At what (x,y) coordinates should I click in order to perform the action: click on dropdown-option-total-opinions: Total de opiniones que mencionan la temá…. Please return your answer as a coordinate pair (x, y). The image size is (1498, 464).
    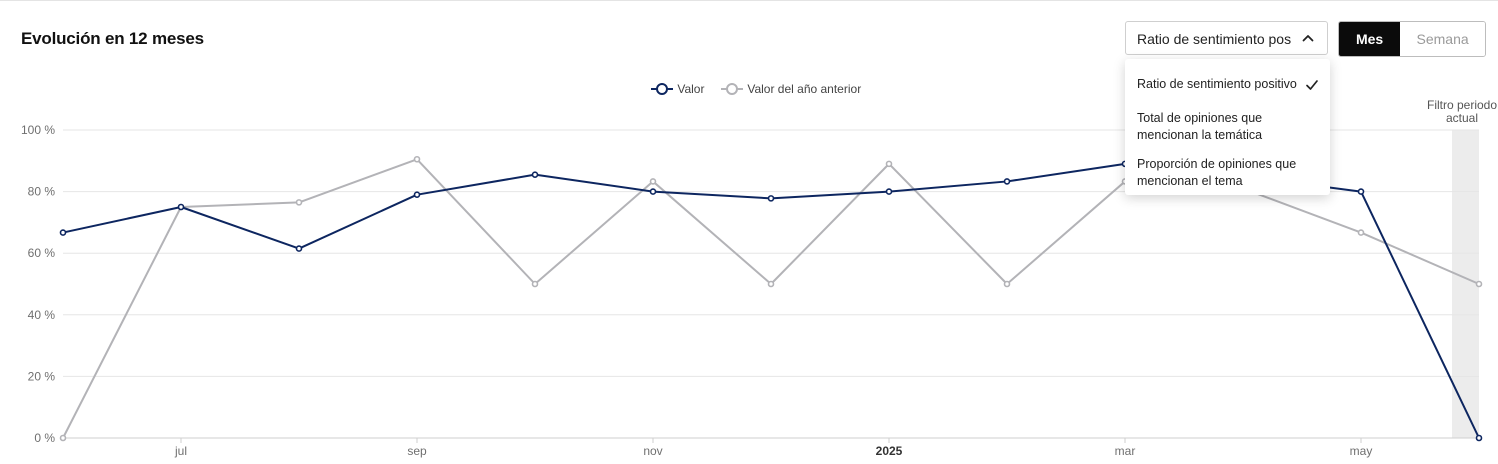
    Looking at the image, I should click on (1229, 127).